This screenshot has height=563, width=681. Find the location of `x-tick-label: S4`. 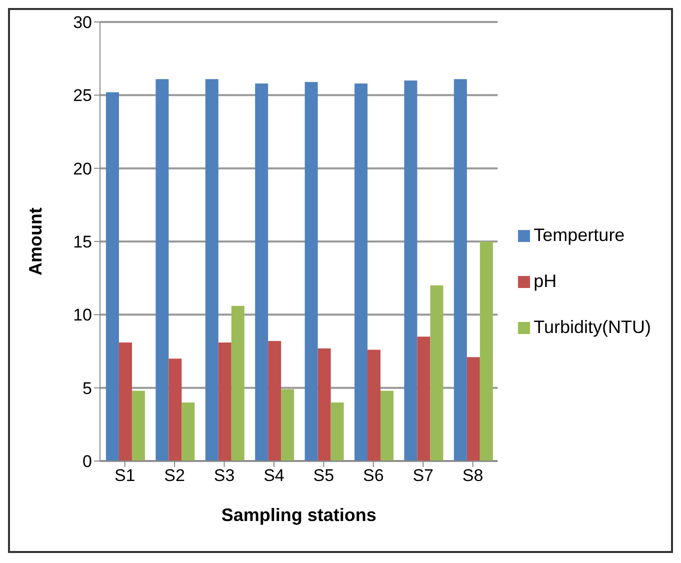

x-tick-label: S4 is located at coordinates (274, 476).